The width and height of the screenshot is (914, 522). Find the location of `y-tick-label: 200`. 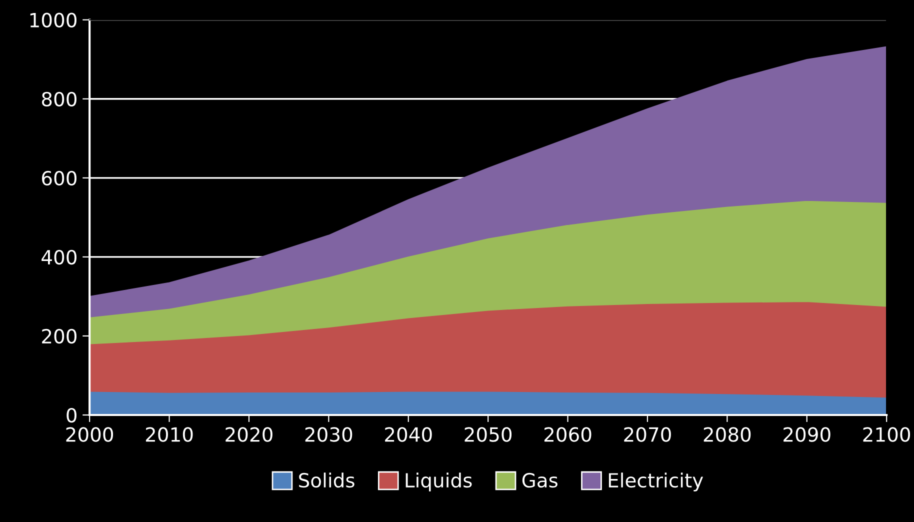

y-tick-label: 200 is located at coordinates (59, 336).